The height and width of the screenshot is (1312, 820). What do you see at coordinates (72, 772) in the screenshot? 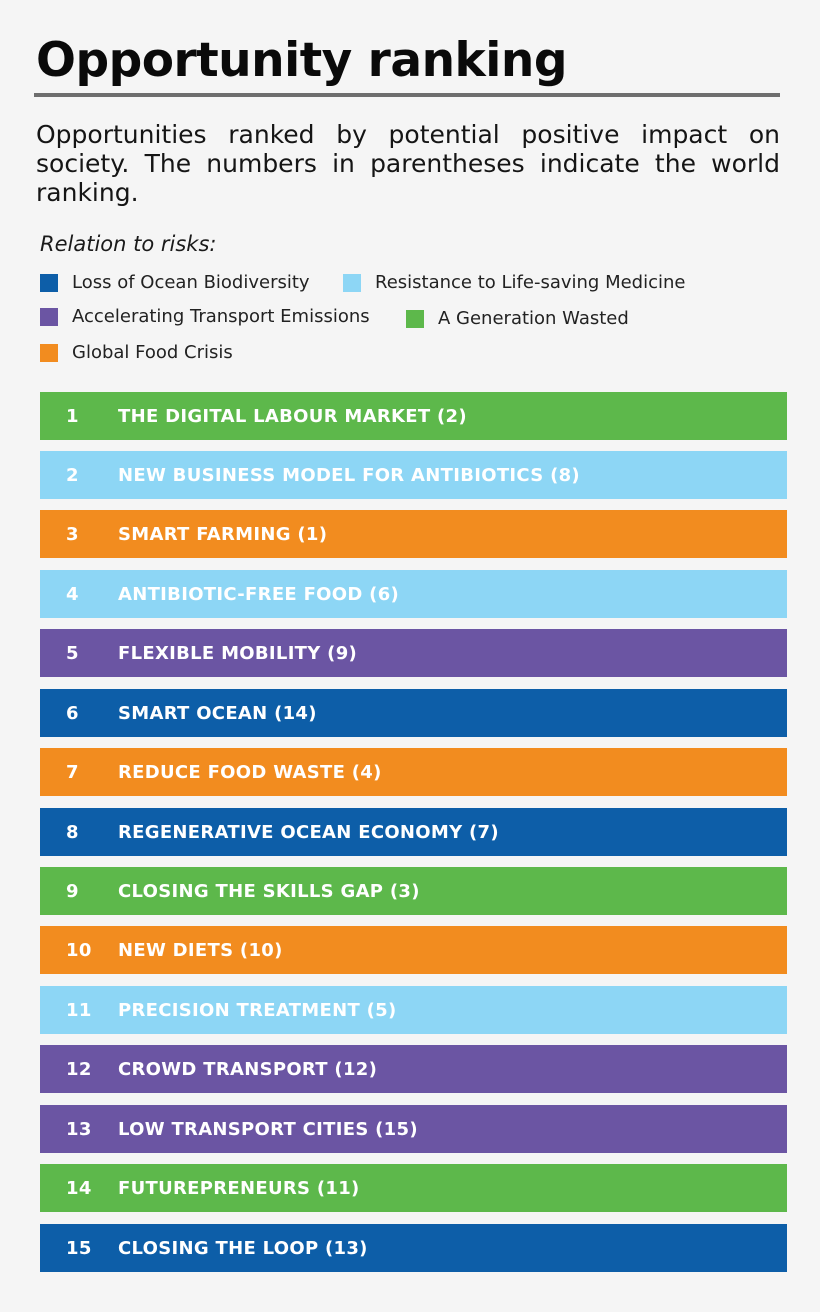
I see `rank-number: 7` at bounding box center [72, 772].